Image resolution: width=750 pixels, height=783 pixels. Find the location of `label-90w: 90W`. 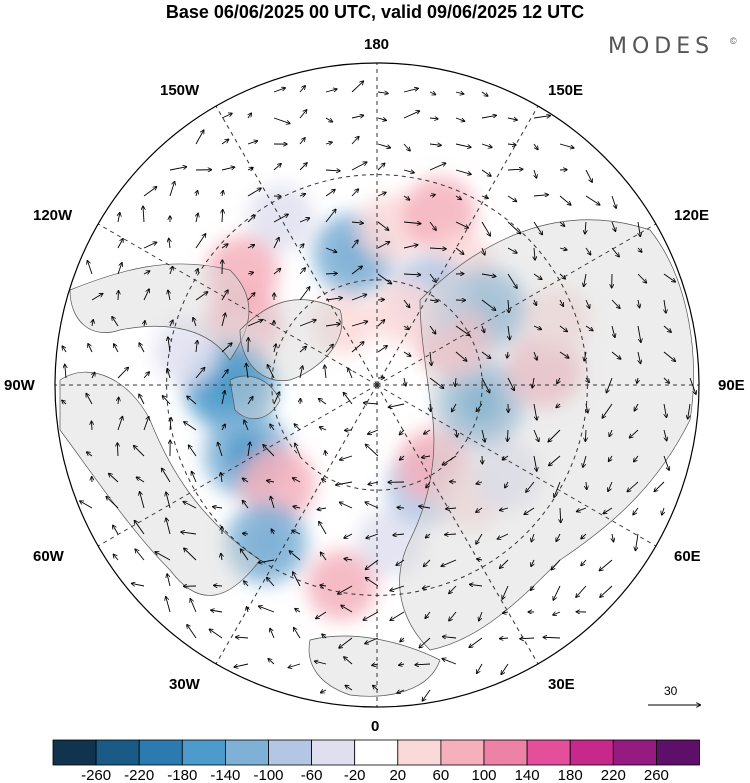

label-90w: 90W is located at coordinates (19, 385).